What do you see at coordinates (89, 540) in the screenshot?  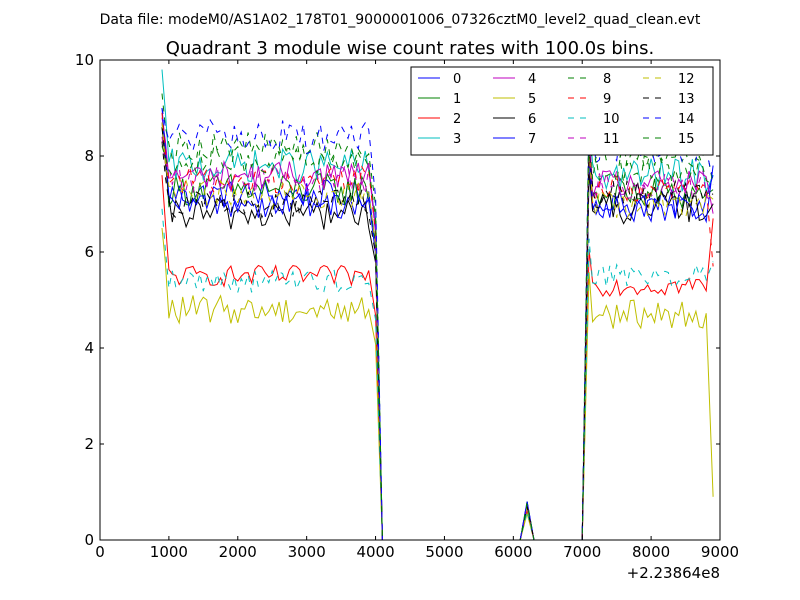 I see `y-tick-label: 0` at bounding box center [89, 540].